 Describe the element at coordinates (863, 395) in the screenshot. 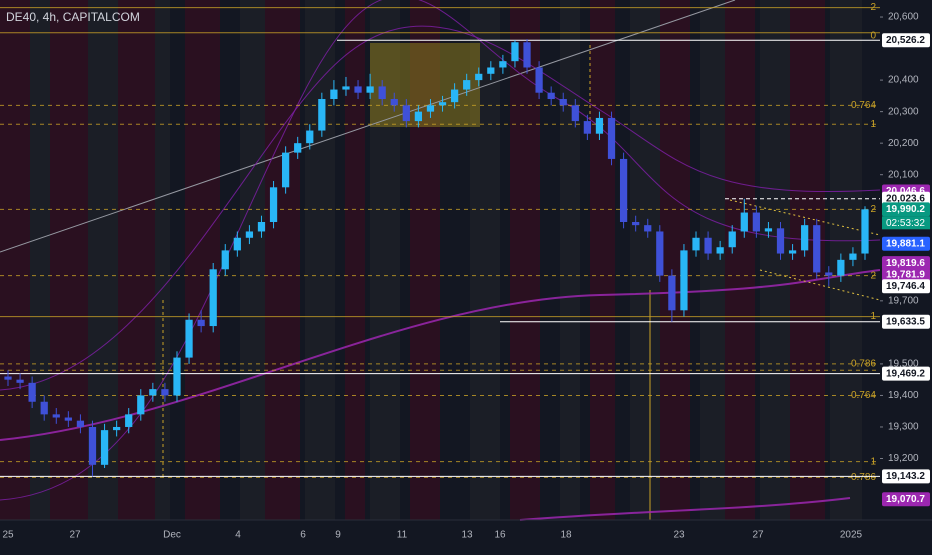

I see `fib-label: 0.764` at that location.